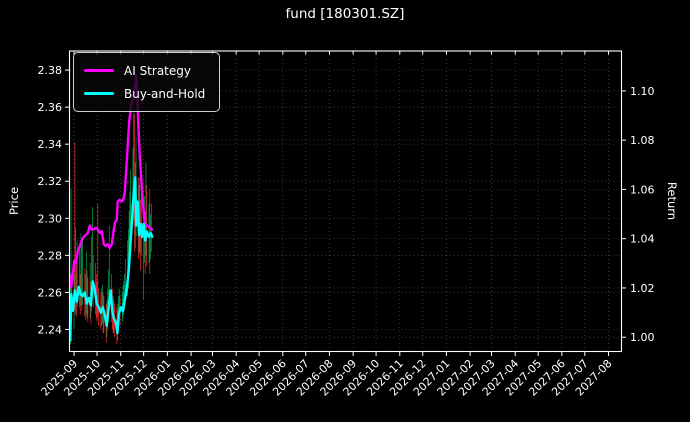 This screenshot has height=422, width=690. Describe the element at coordinates (50, 218) in the screenshot. I see `y-left-tick-label: 2.30` at that location.